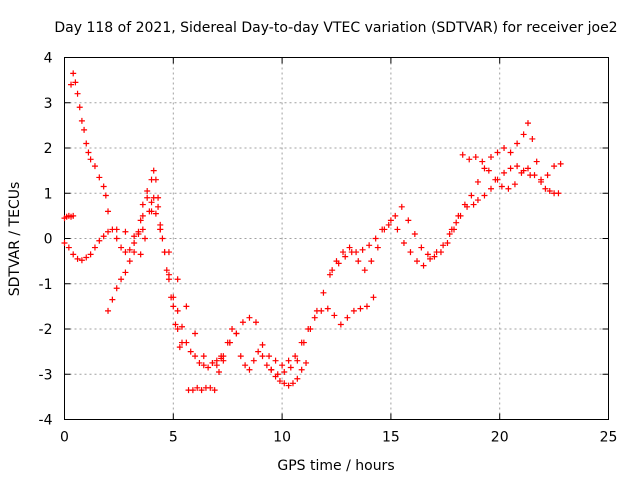 This screenshot has height=480, width=640. I want to click on series-arc-h, so click(372, 289).